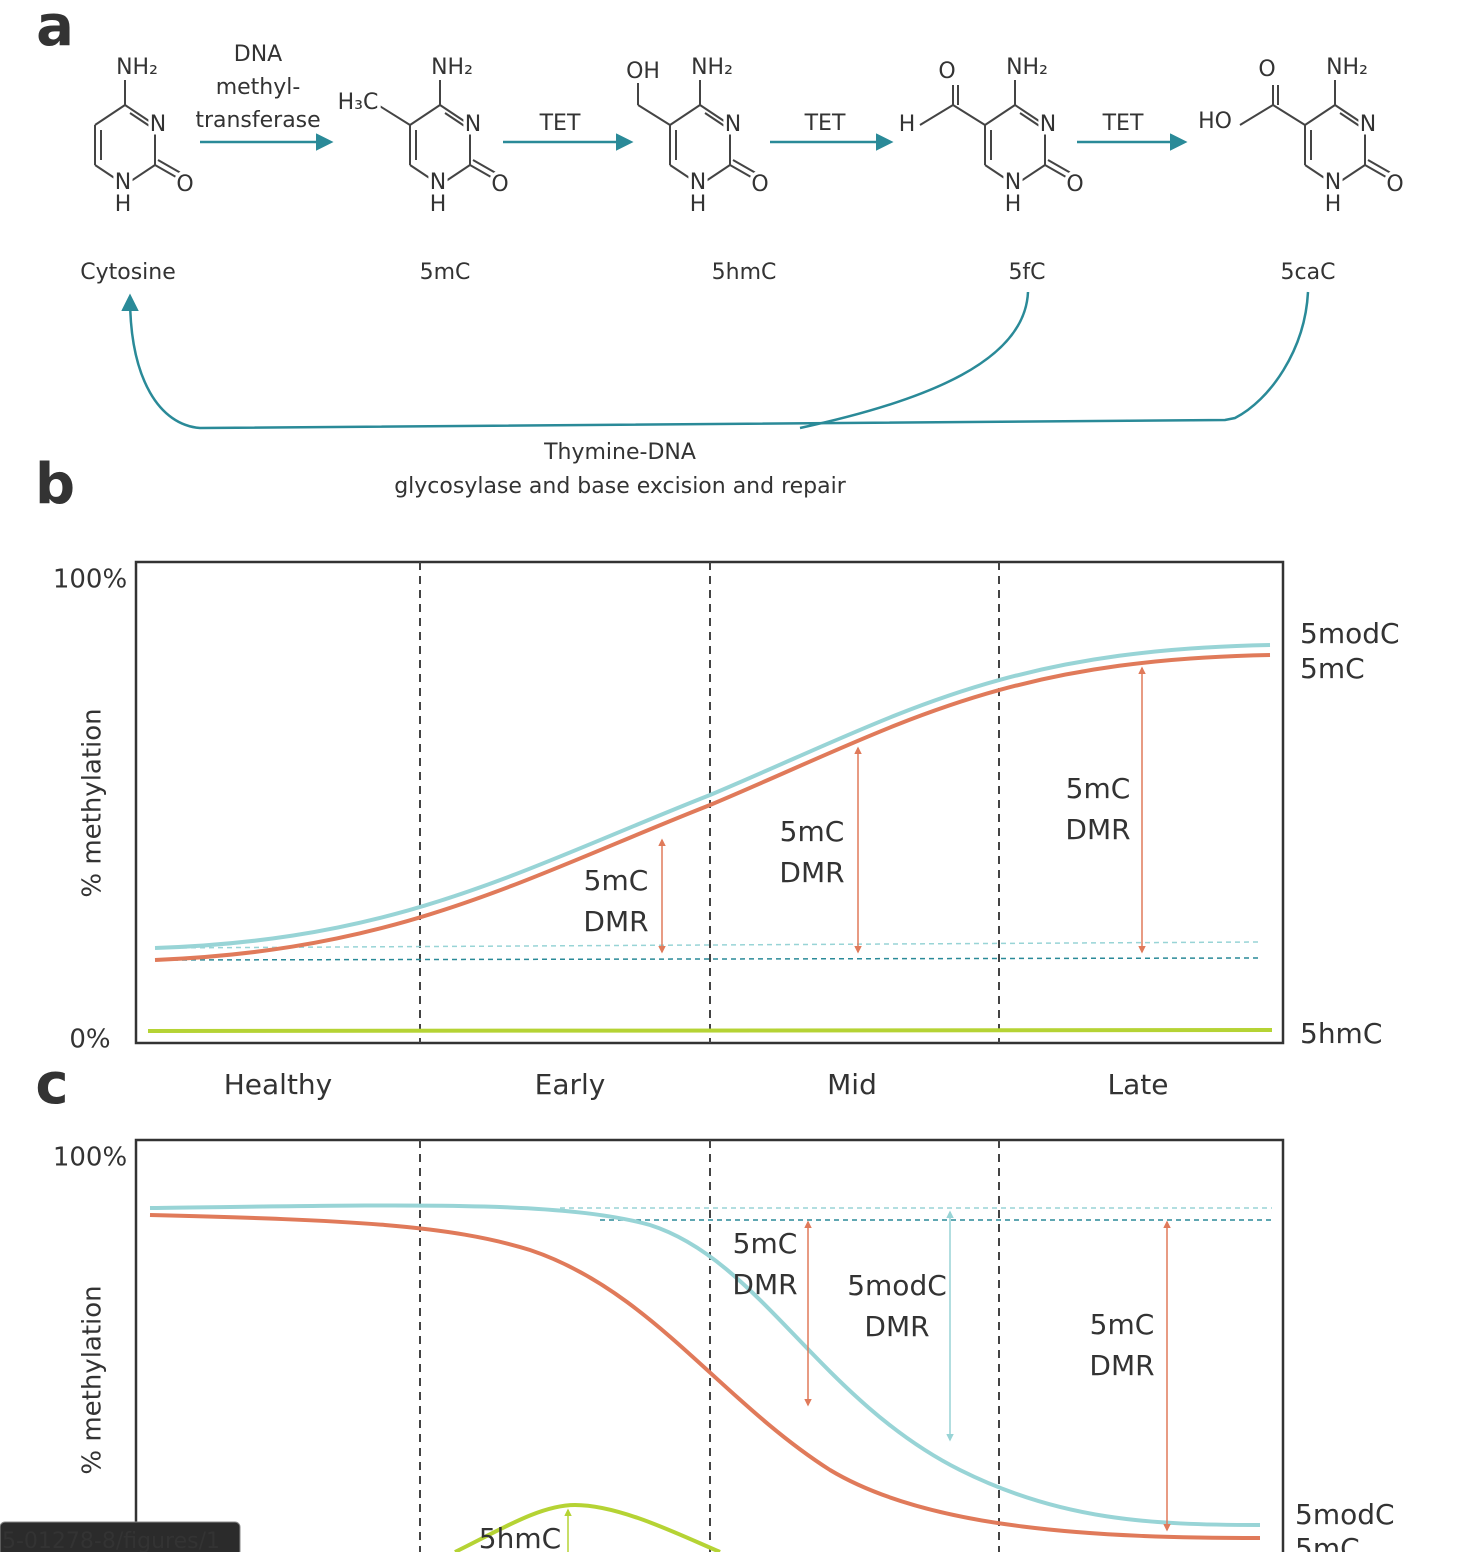  I want to click on molecule-name: 5mC, so click(445, 272).